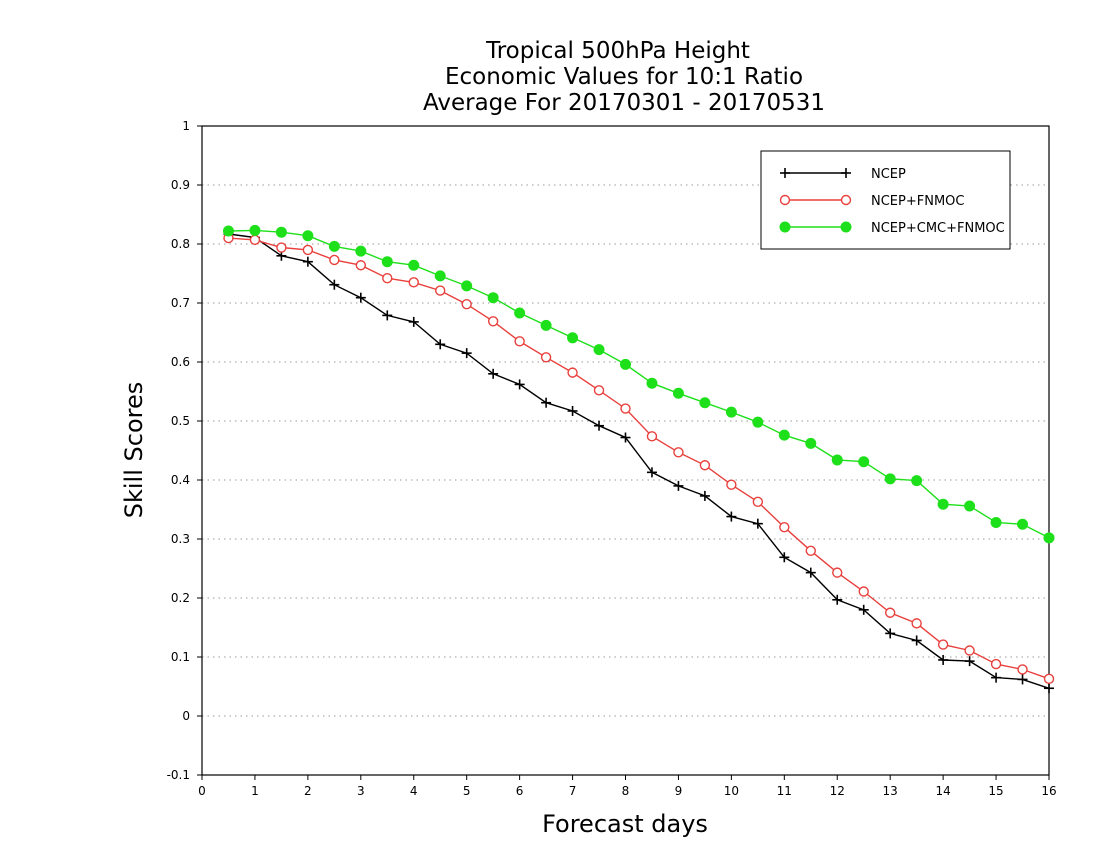 This screenshot has width=1100, height=850. Describe the element at coordinates (625, 824) in the screenshot. I see `x-axis-title: Forecast days` at that location.